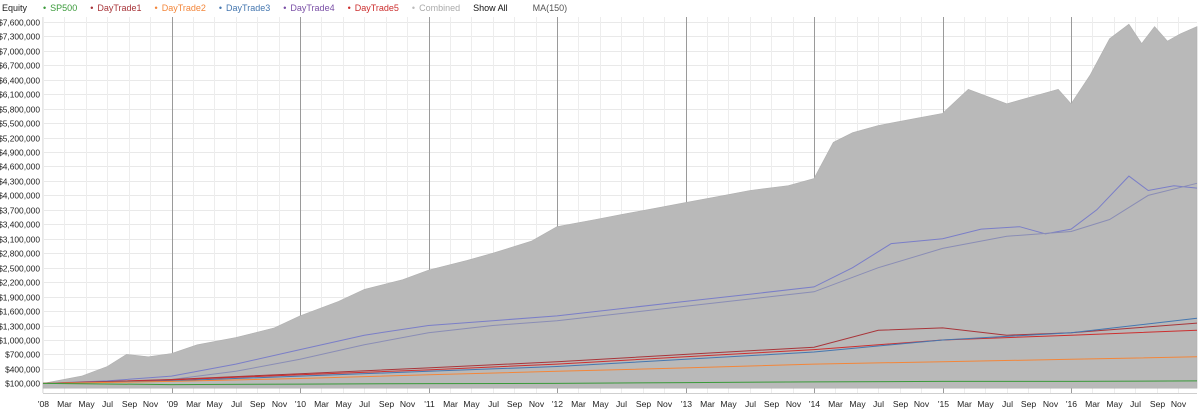  I want to click on y-tick-label: $1,900,000, so click(20, 298).